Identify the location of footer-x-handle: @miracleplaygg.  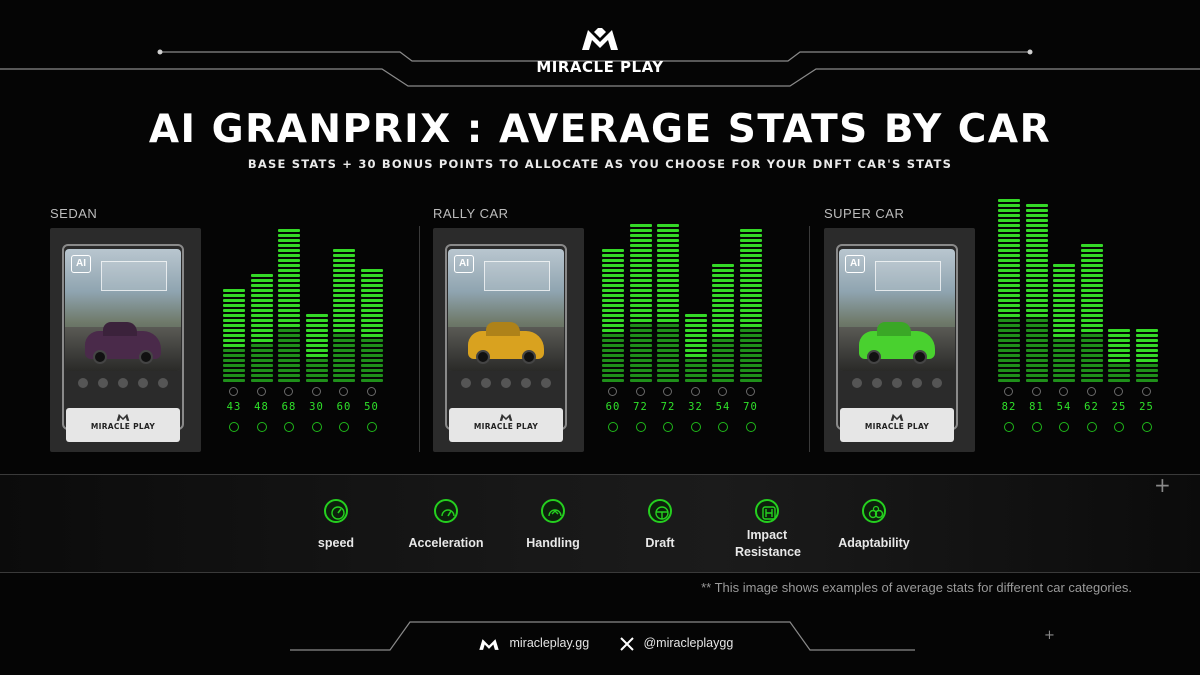
(676, 643).